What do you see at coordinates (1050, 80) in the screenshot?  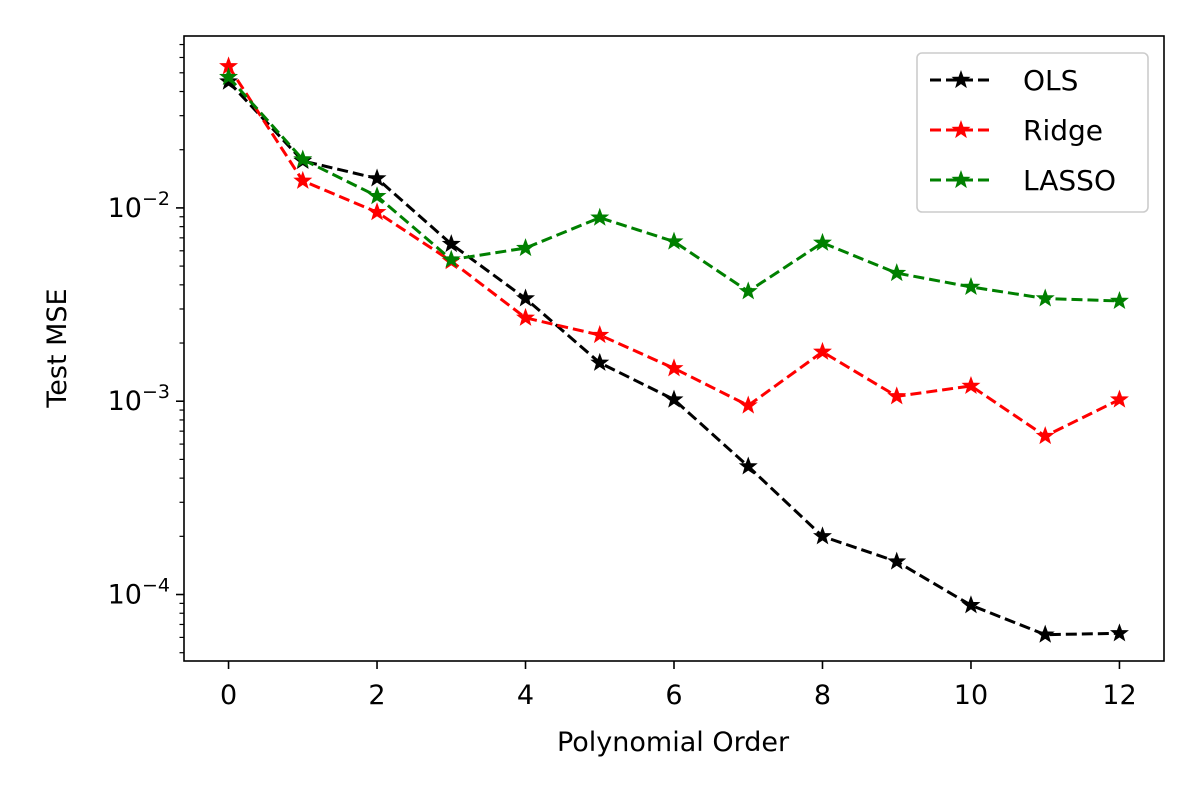 I see `legend-label: OLS` at bounding box center [1050, 80].